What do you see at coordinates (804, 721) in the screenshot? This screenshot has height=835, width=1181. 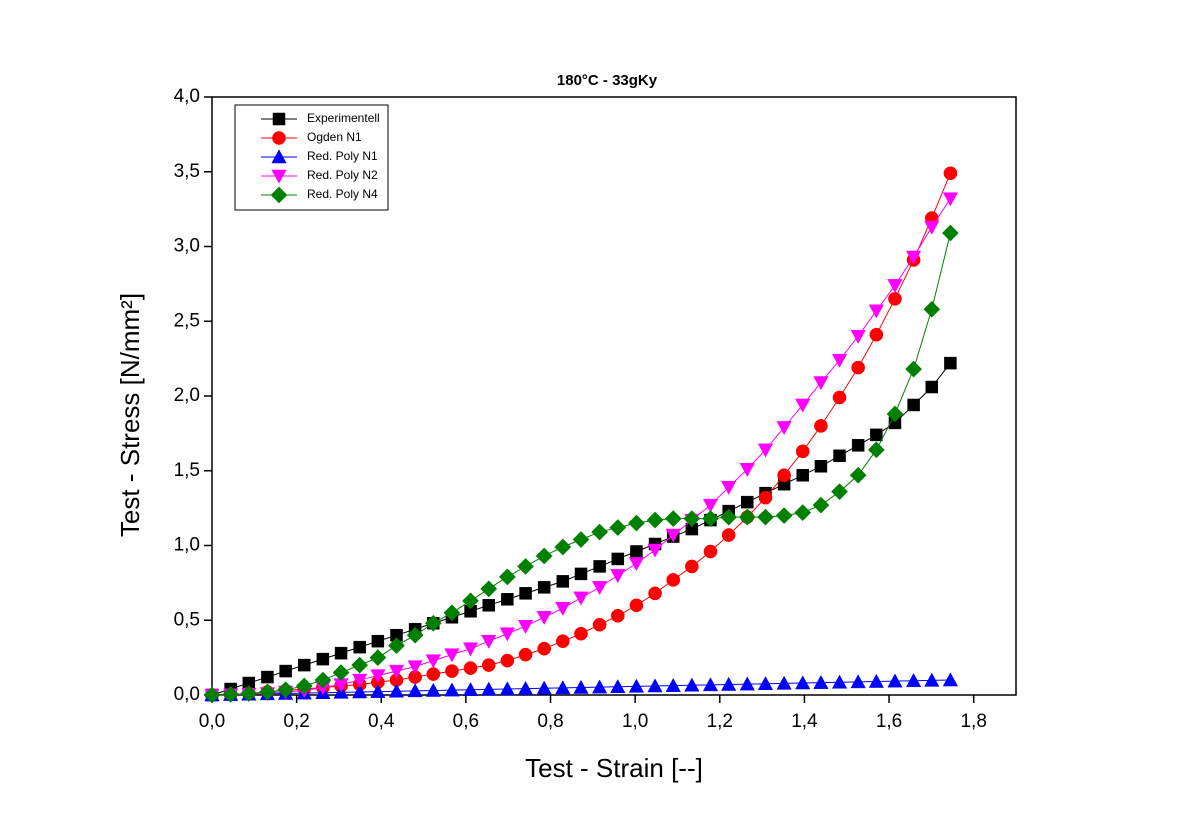 I see `x-tick-label: 1,4` at bounding box center [804, 721].